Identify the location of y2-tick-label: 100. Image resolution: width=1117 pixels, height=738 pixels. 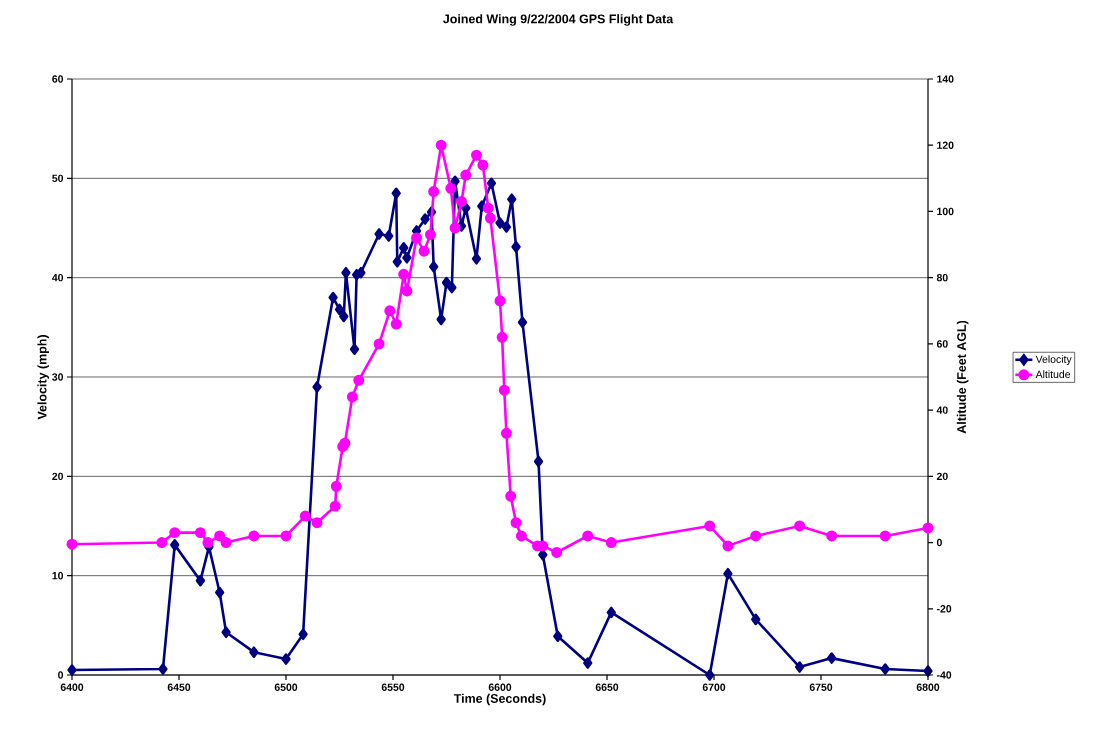
(945, 211).